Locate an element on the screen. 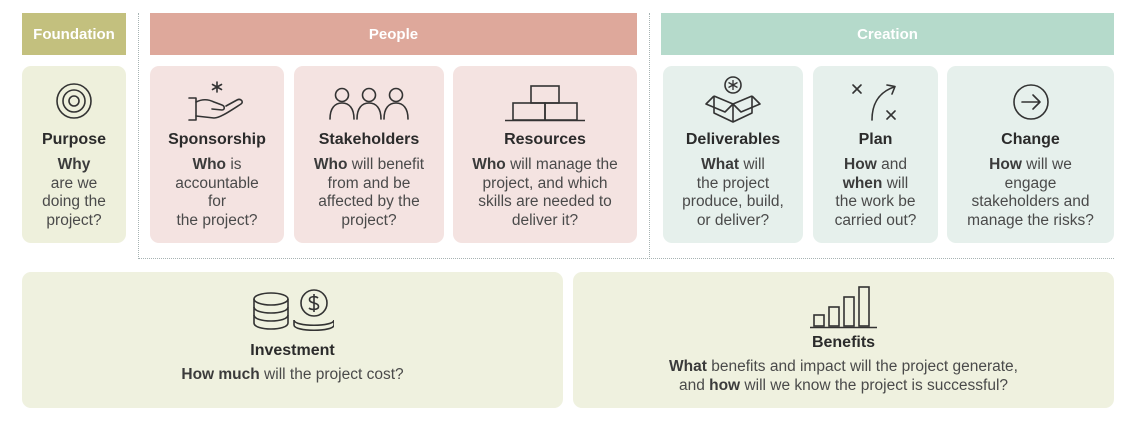  sponsorship-line-3: for is located at coordinates (217, 201).